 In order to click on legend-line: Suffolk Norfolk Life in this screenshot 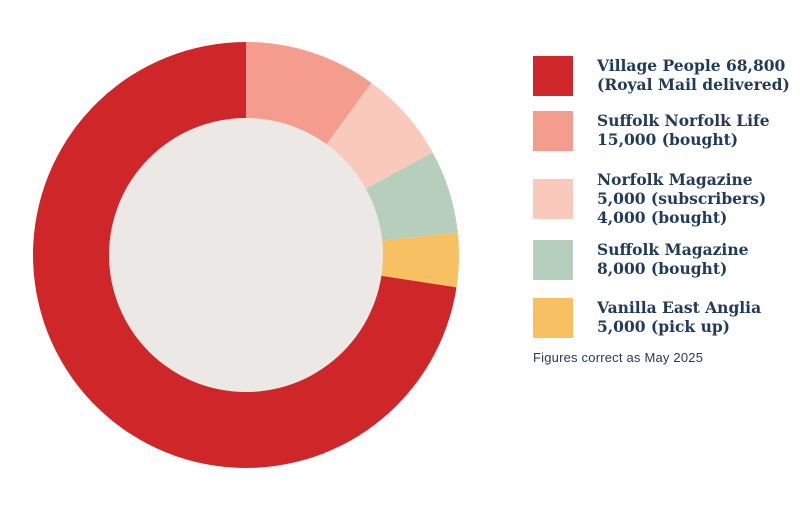, I will do `click(683, 120)`.